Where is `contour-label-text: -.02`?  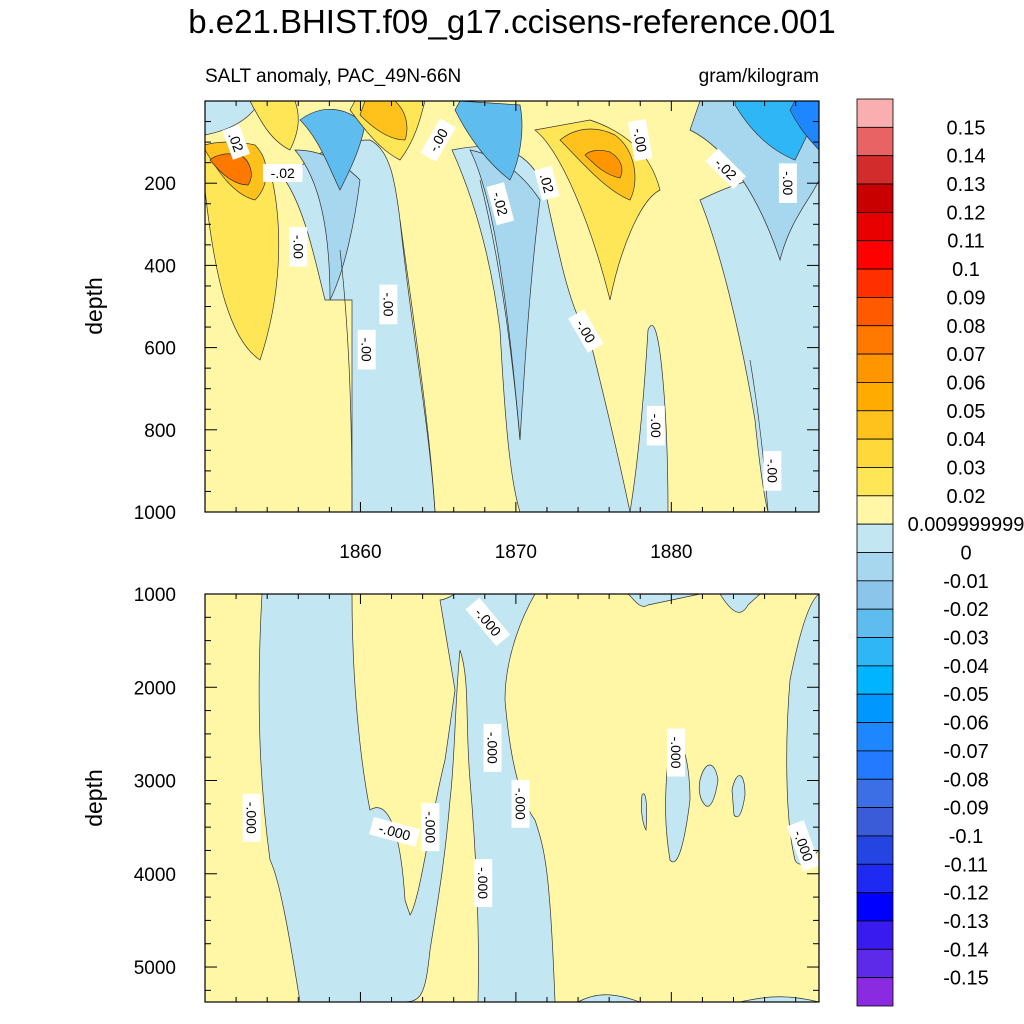
contour-label-text: -.02 is located at coordinates (500, 204).